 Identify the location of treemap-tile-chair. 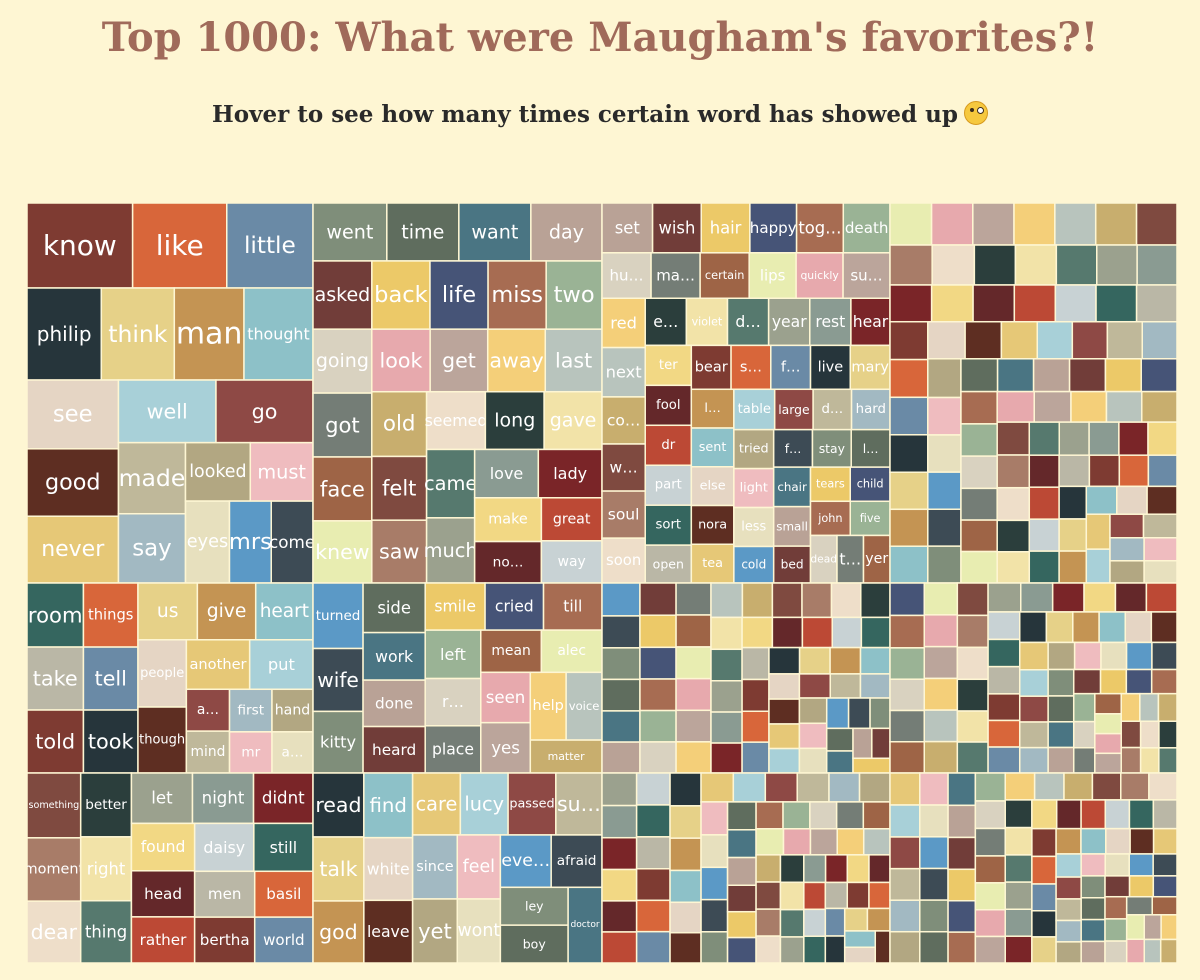
(792, 487).